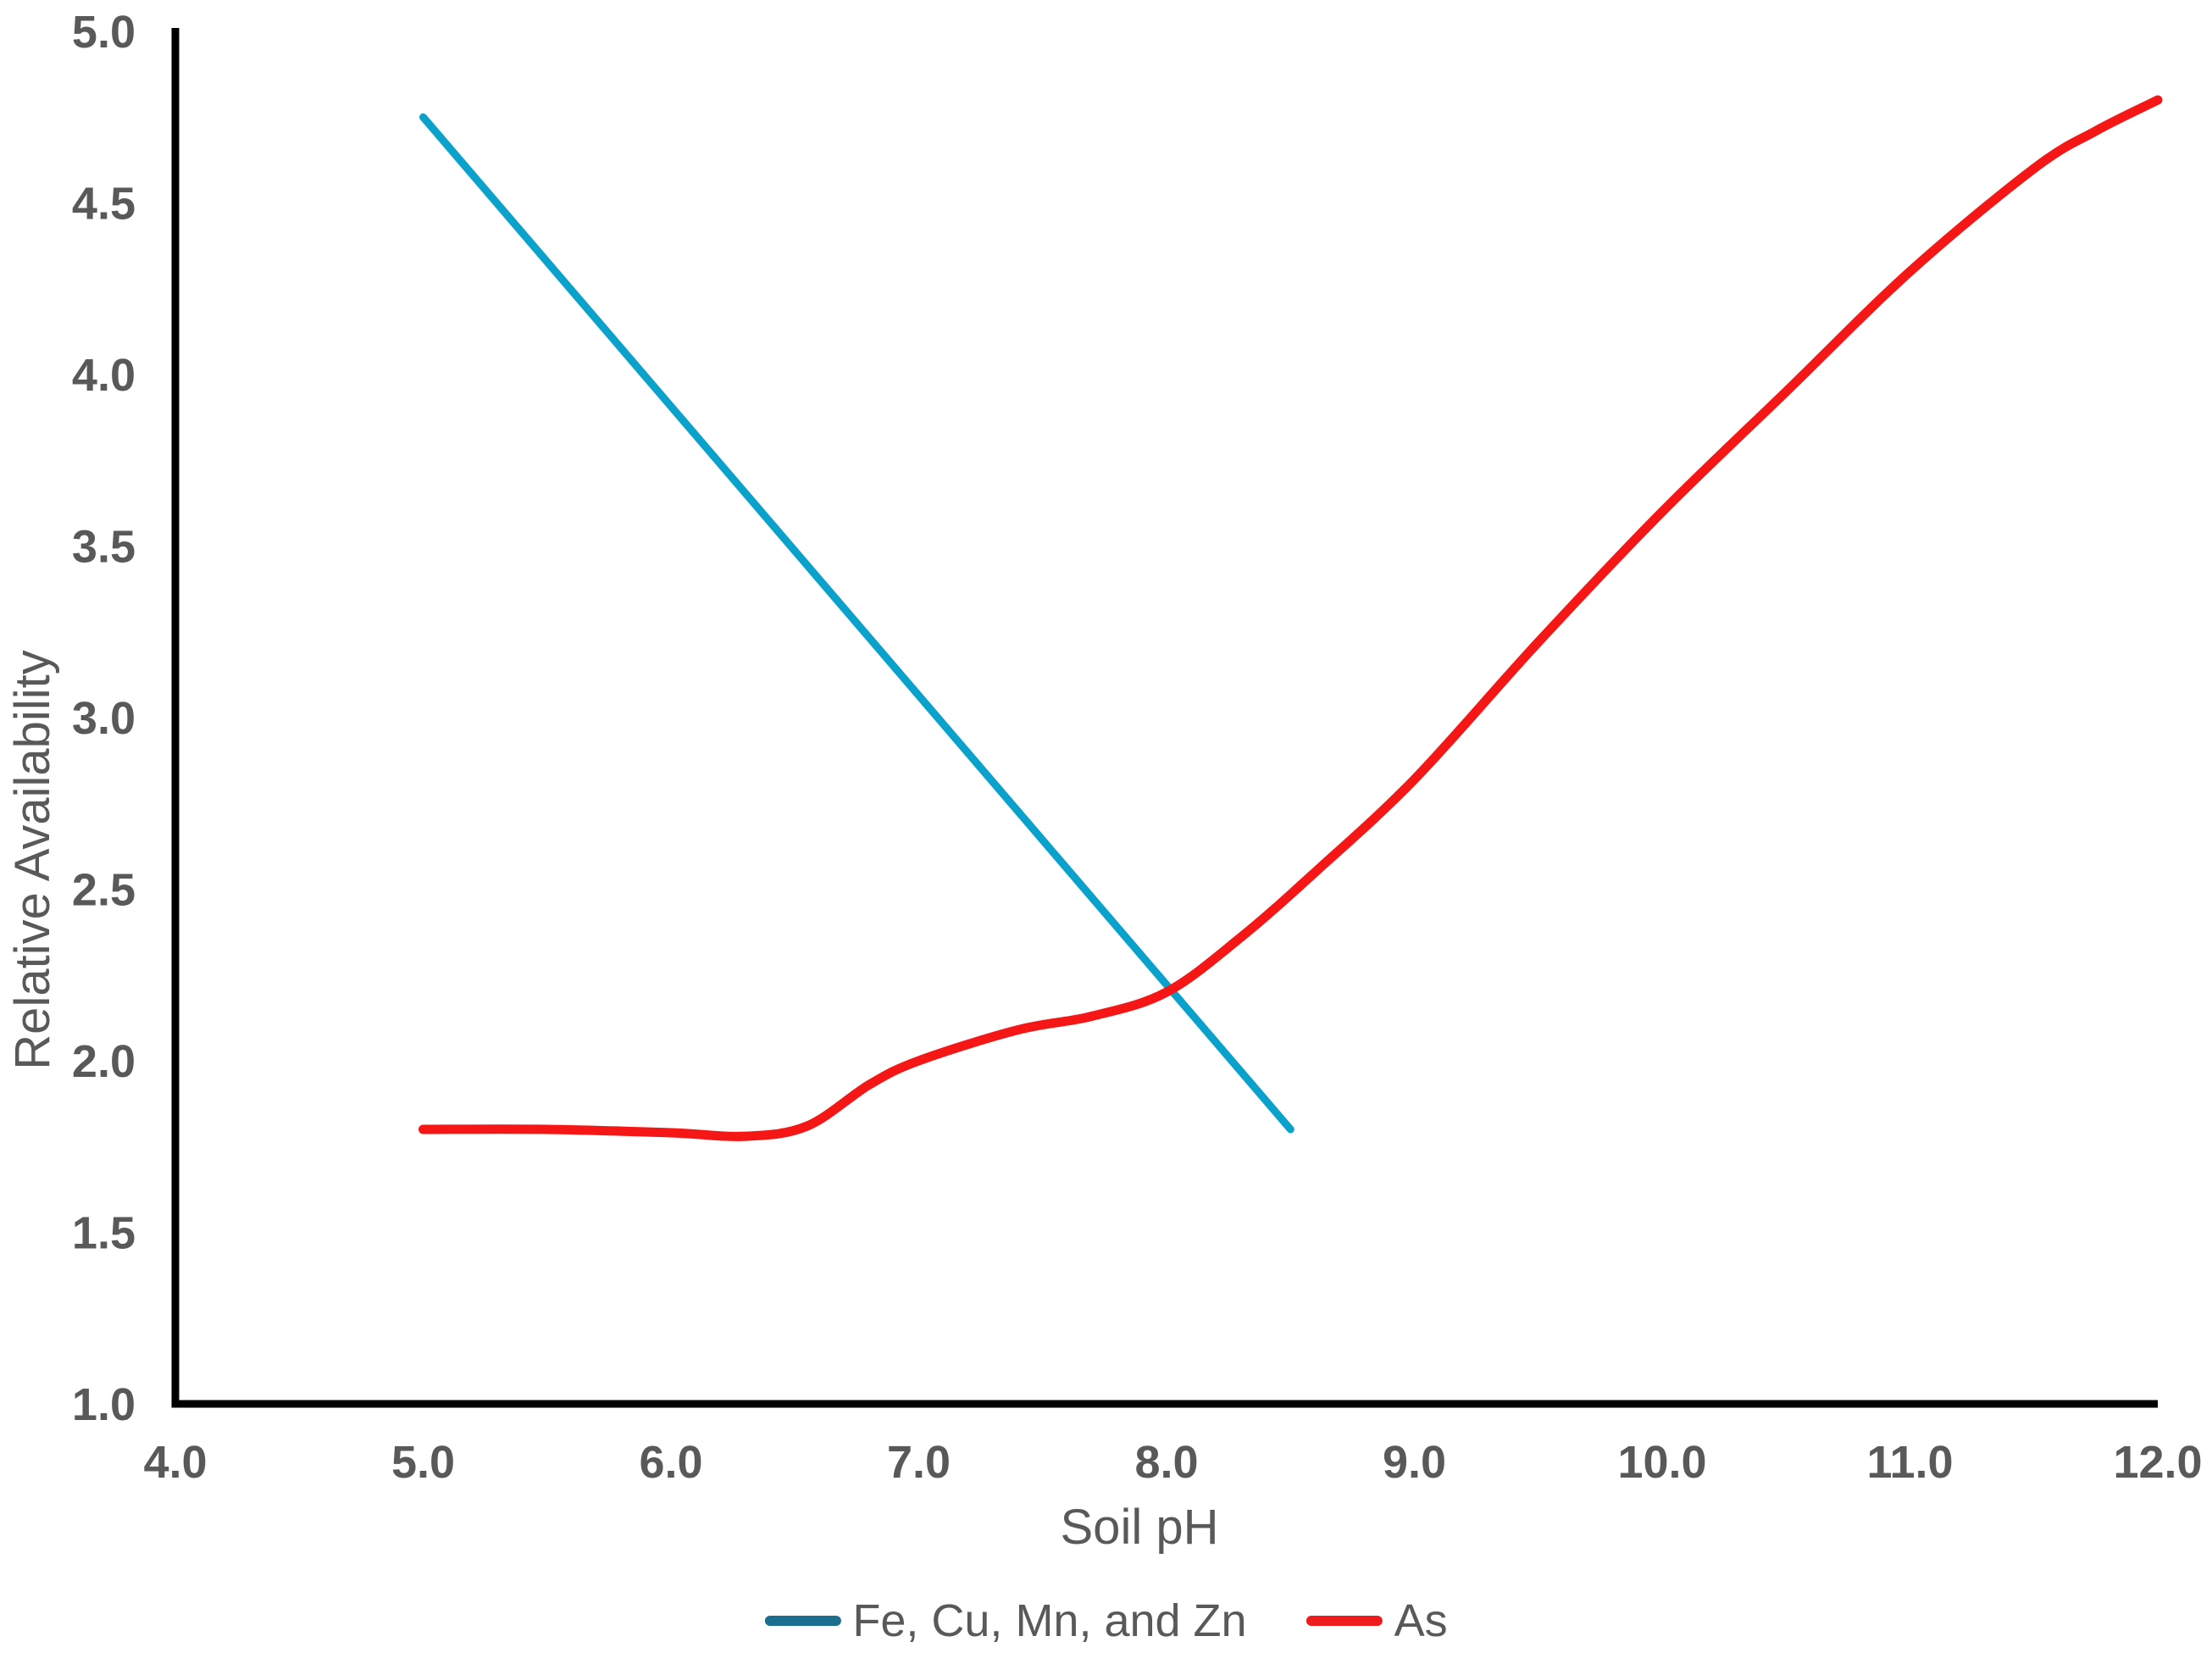 This screenshot has height=1664, width=2212. I want to click on x-tick-label: 4.0, so click(175, 1462).